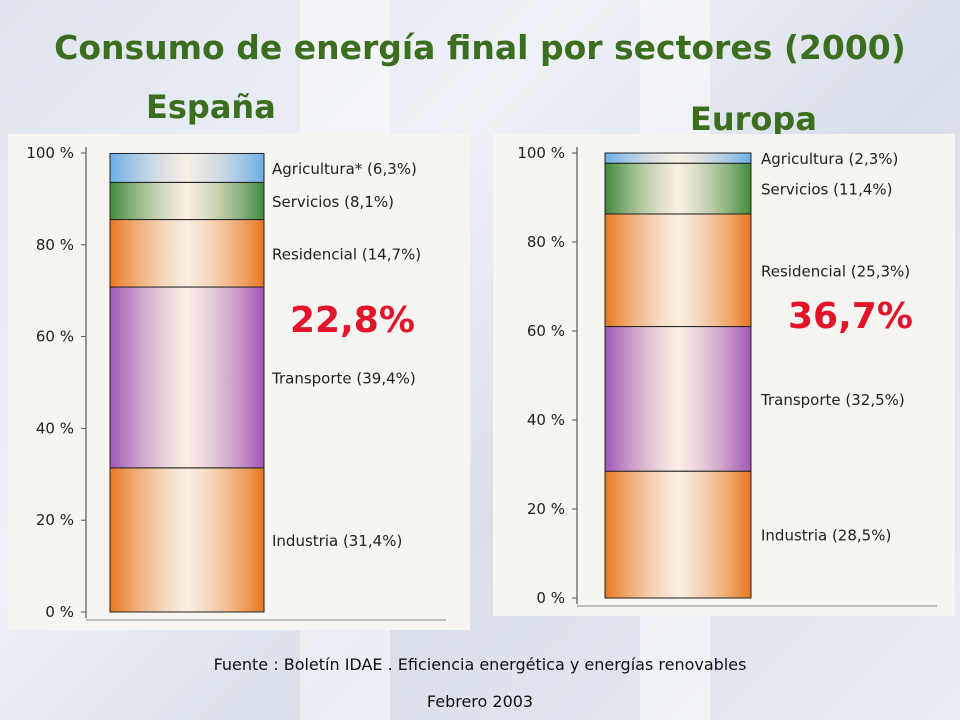 Image resolution: width=960 pixels, height=720 pixels. Describe the element at coordinates (333, 202) in the screenshot. I see `segment-label-servicios: Servicios (8,1%)` at that location.